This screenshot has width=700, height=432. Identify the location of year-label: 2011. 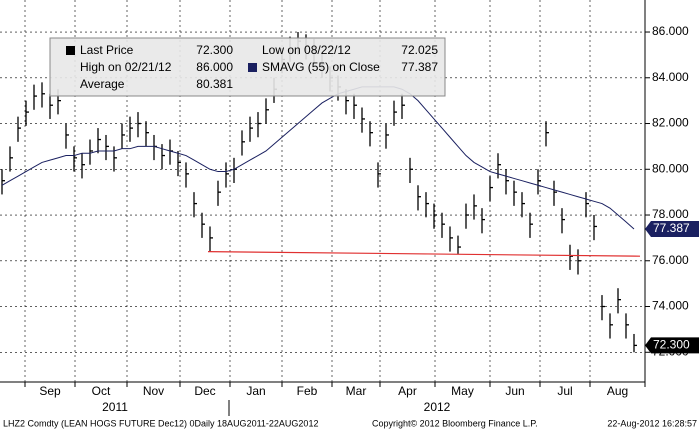
(115, 407).